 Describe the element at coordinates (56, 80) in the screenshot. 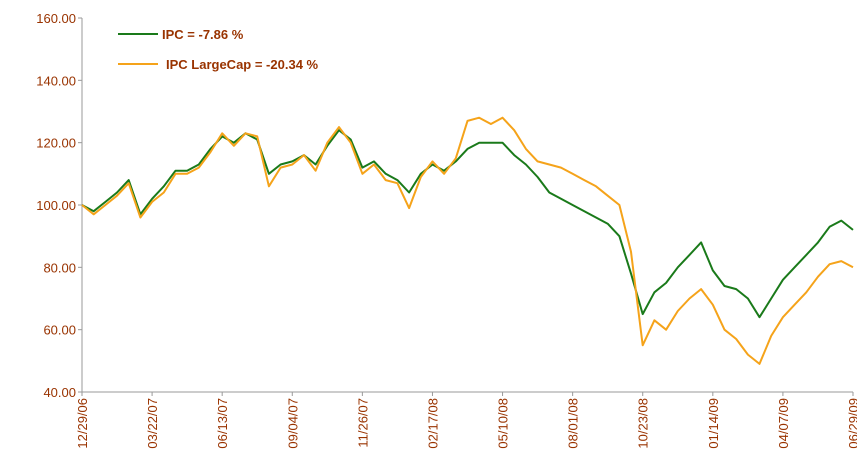

I see `y-tick-label: 140.00` at that location.